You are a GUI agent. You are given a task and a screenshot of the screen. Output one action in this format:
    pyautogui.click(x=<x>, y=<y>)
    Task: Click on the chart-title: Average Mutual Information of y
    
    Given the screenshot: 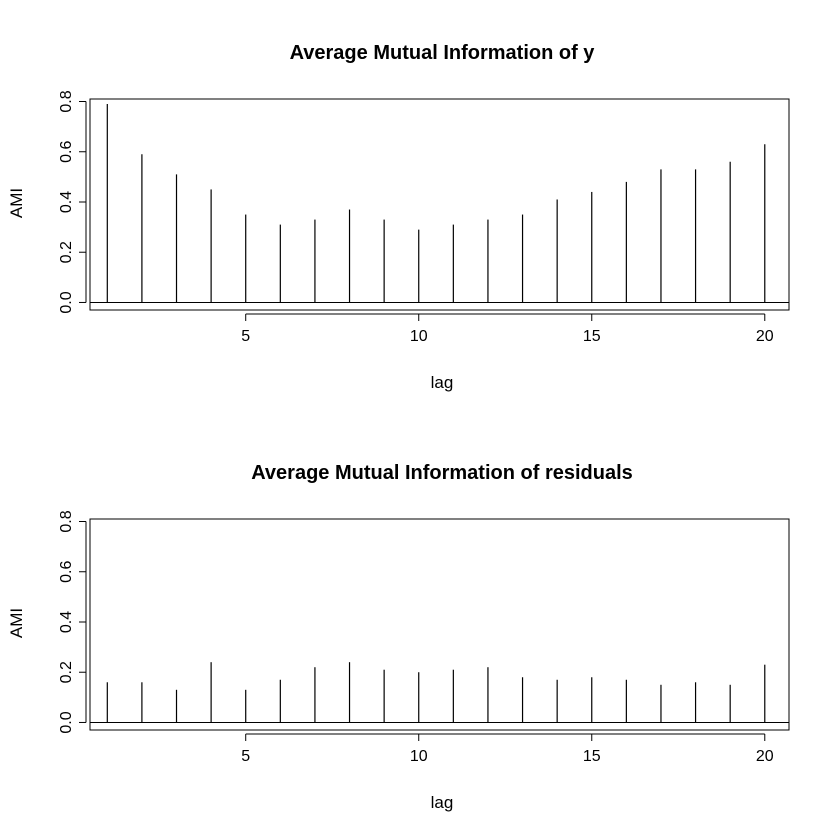 What is the action you would take?
    pyautogui.click(x=443, y=53)
    